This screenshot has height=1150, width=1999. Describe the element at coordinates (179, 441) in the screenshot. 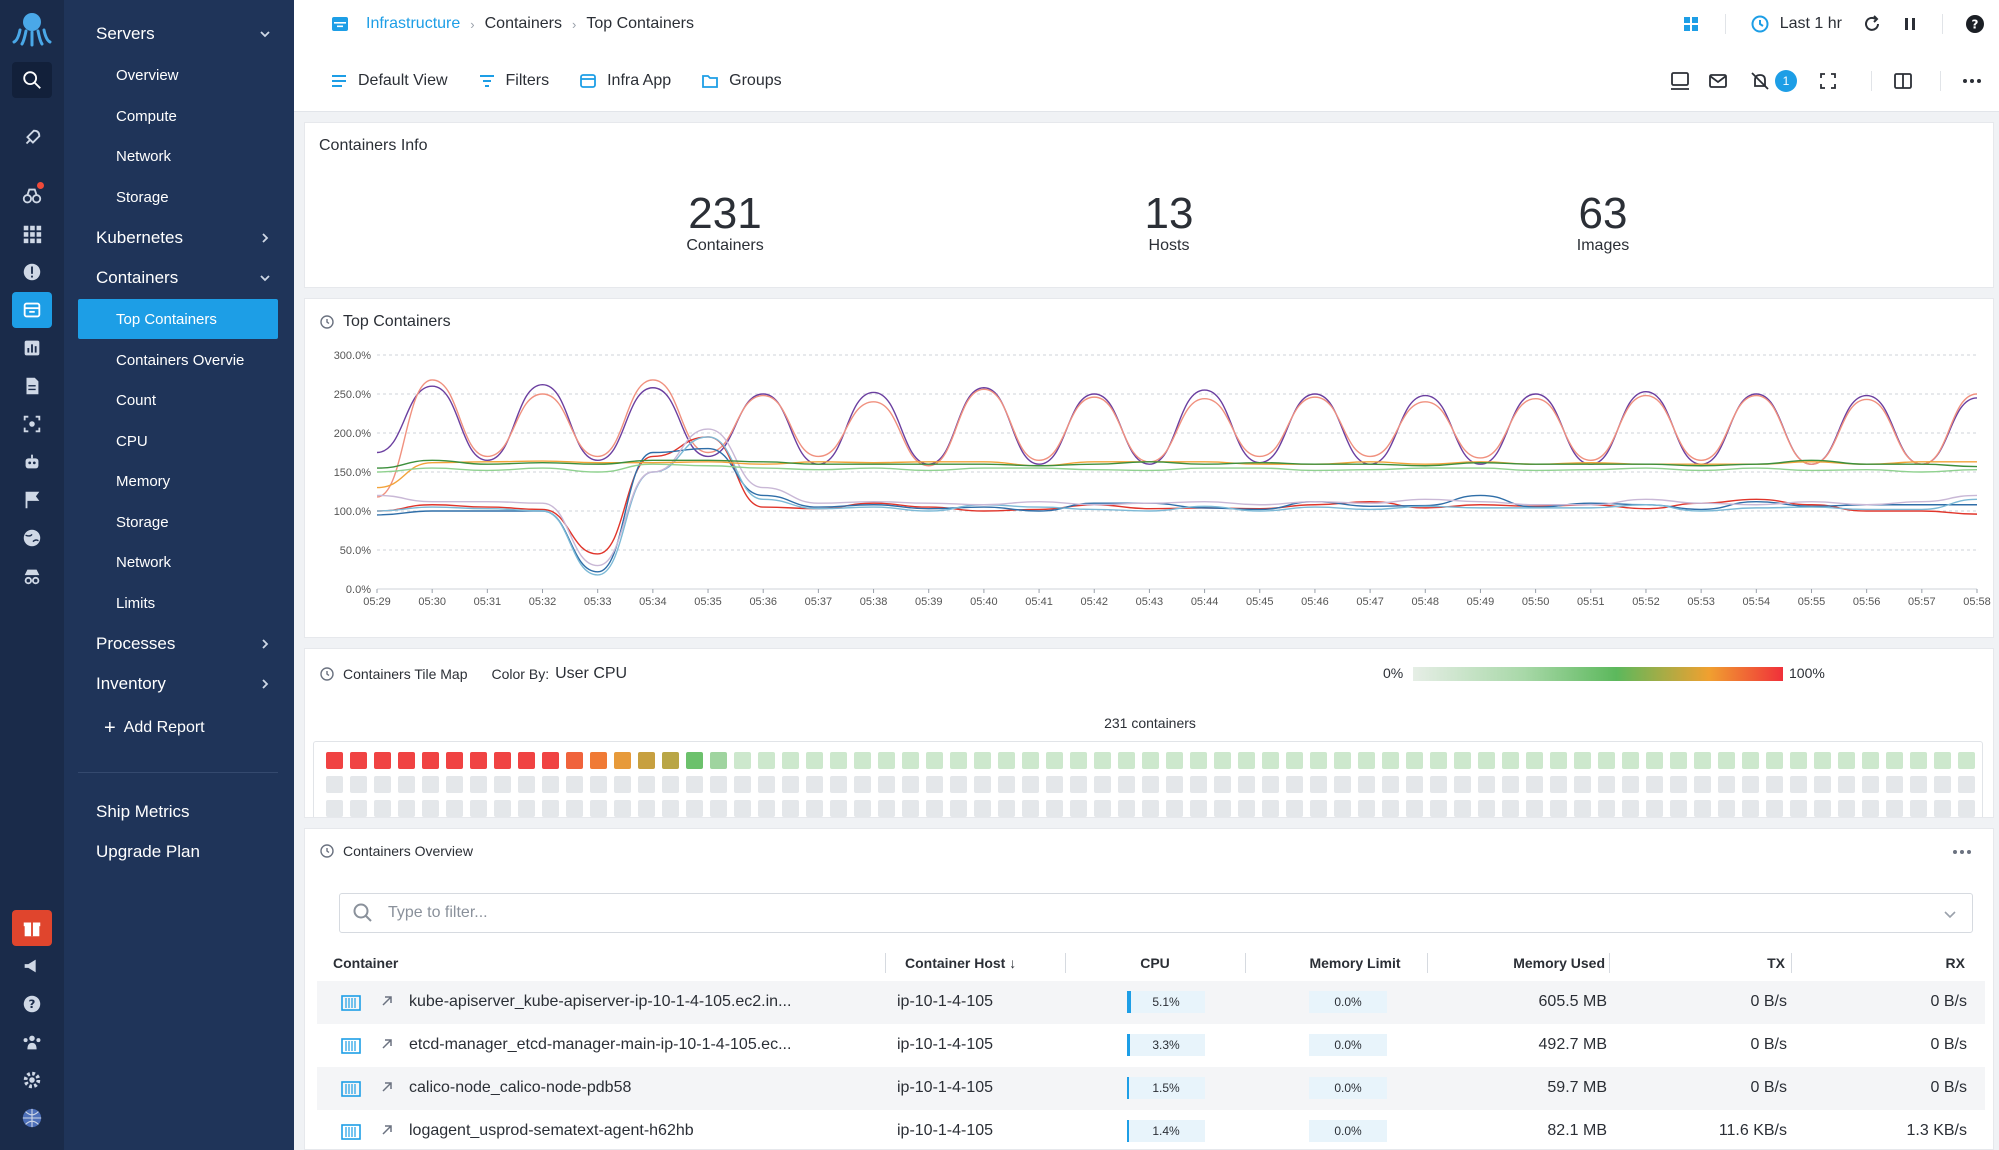

I see `nav-item-cpu: CPU` at that location.